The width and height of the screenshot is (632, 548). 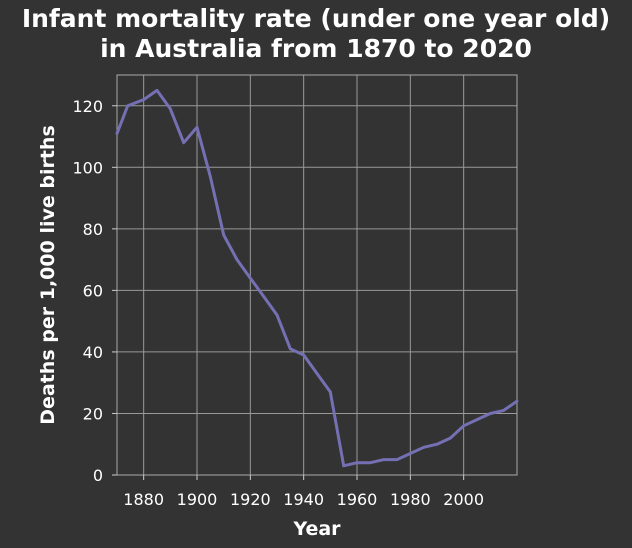 I want to click on y-tick-label: 20, so click(x=93, y=413).